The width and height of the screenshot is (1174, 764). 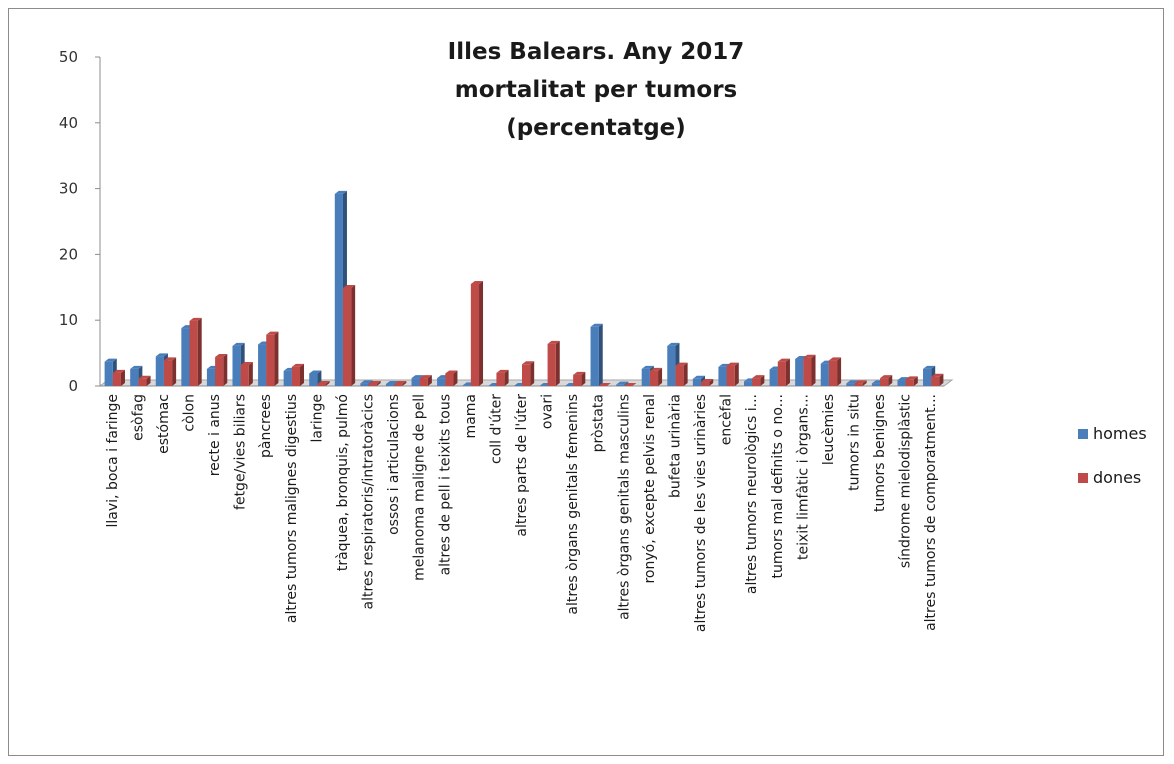 What do you see at coordinates (548, 411) in the screenshot?
I see `x-category-label: ovari` at bounding box center [548, 411].